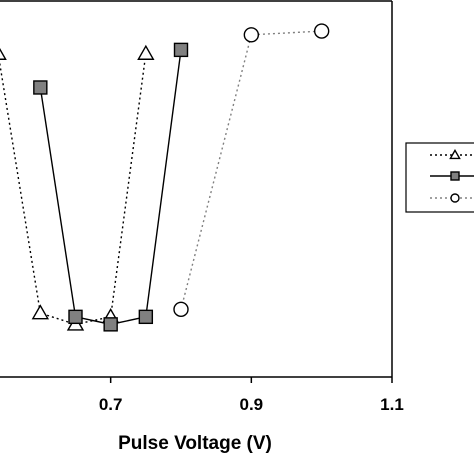 The width and height of the screenshot is (474, 474). What do you see at coordinates (111, 404) in the screenshot?
I see `x-tick-label: 0.7` at bounding box center [111, 404].